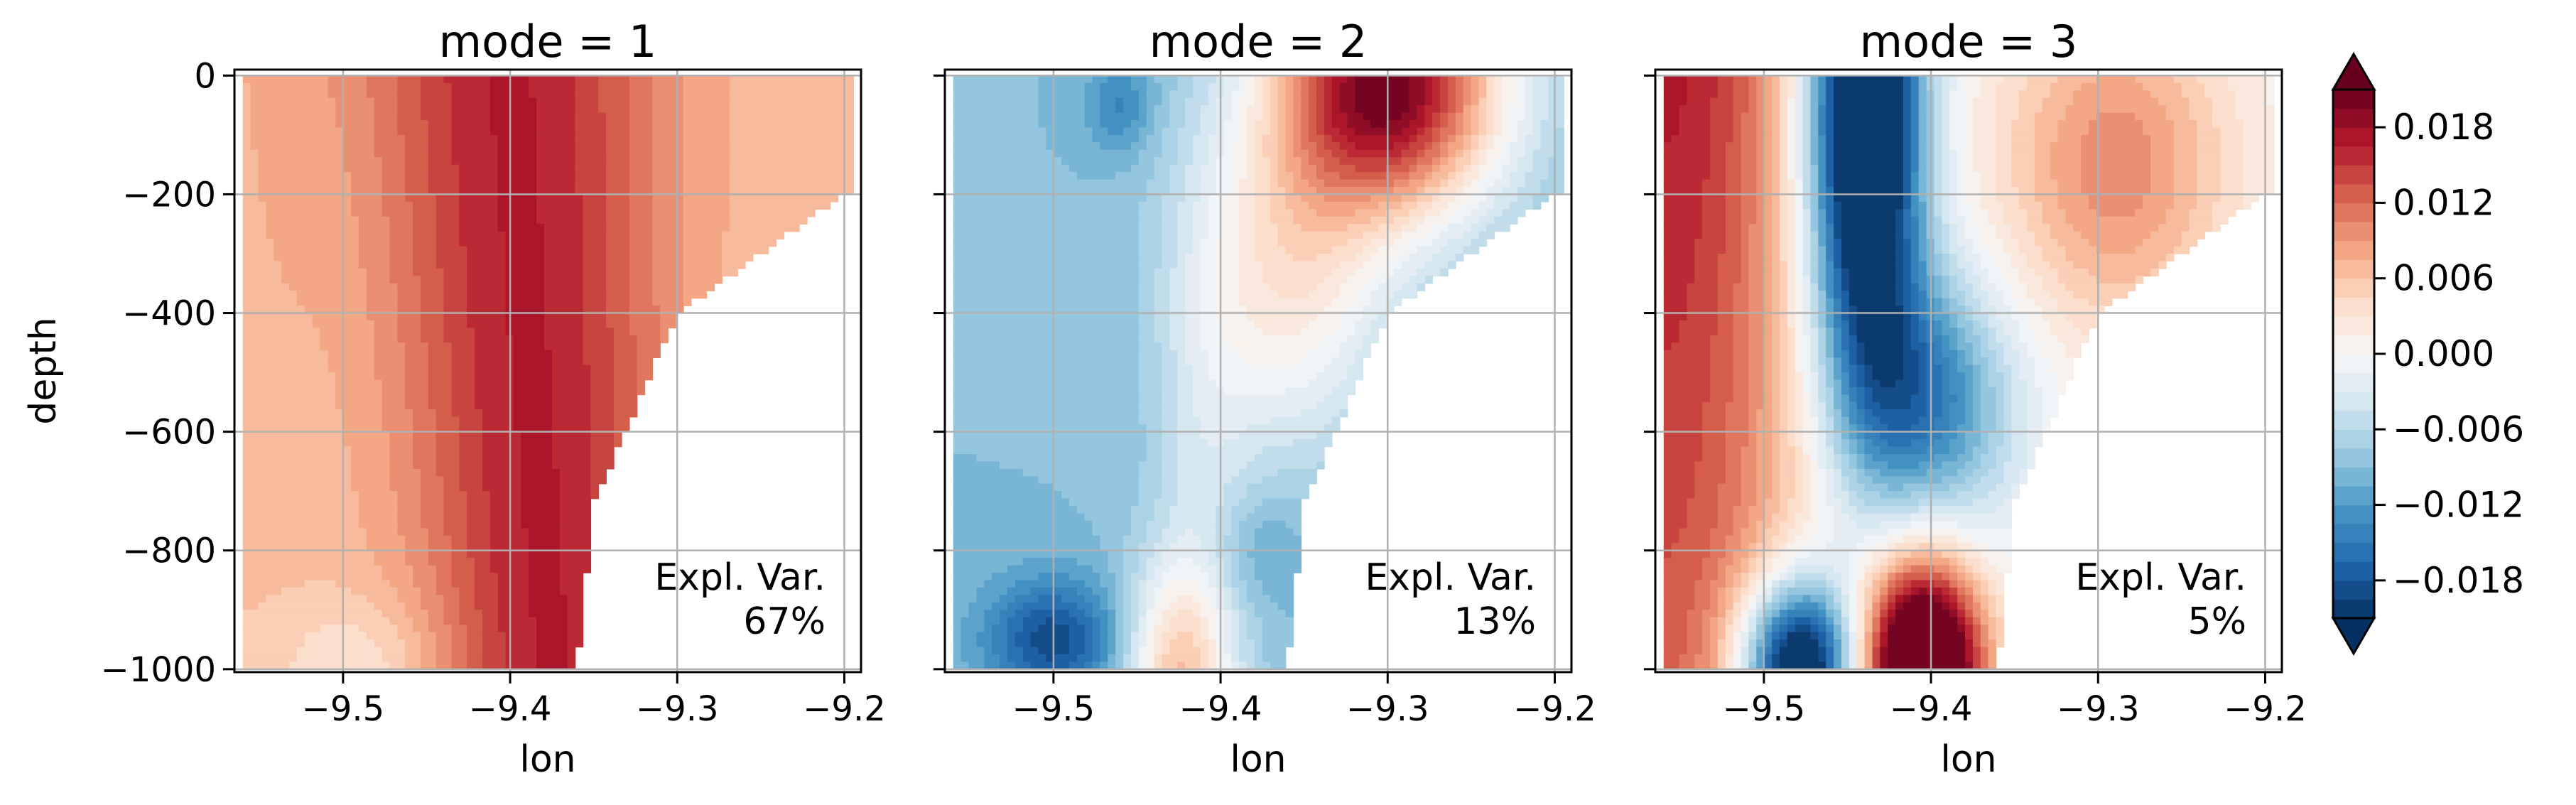  Describe the element at coordinates (2458, 580) in the screenshot. I see `colorbar-tick-label: −0.018` at that location.